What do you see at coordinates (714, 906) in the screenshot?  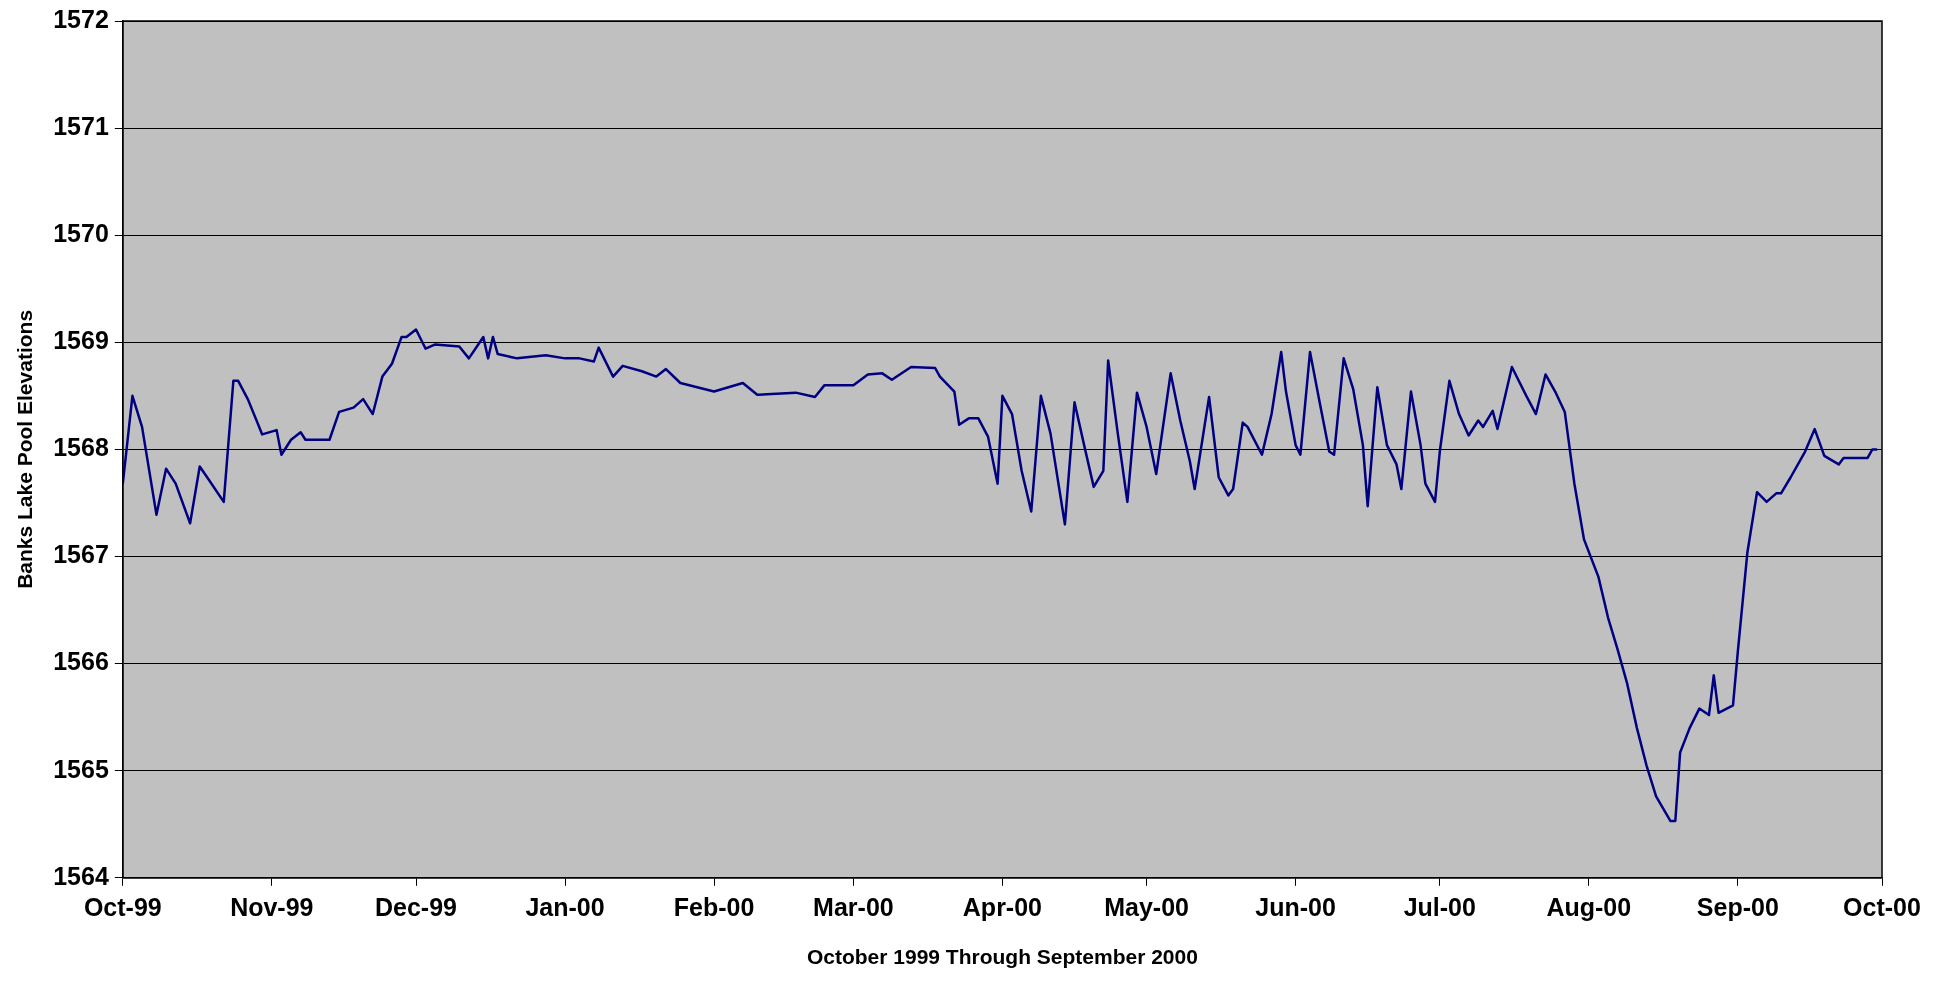 I see `x-tick-label: Feb-00` at bounding box center [714, 906].